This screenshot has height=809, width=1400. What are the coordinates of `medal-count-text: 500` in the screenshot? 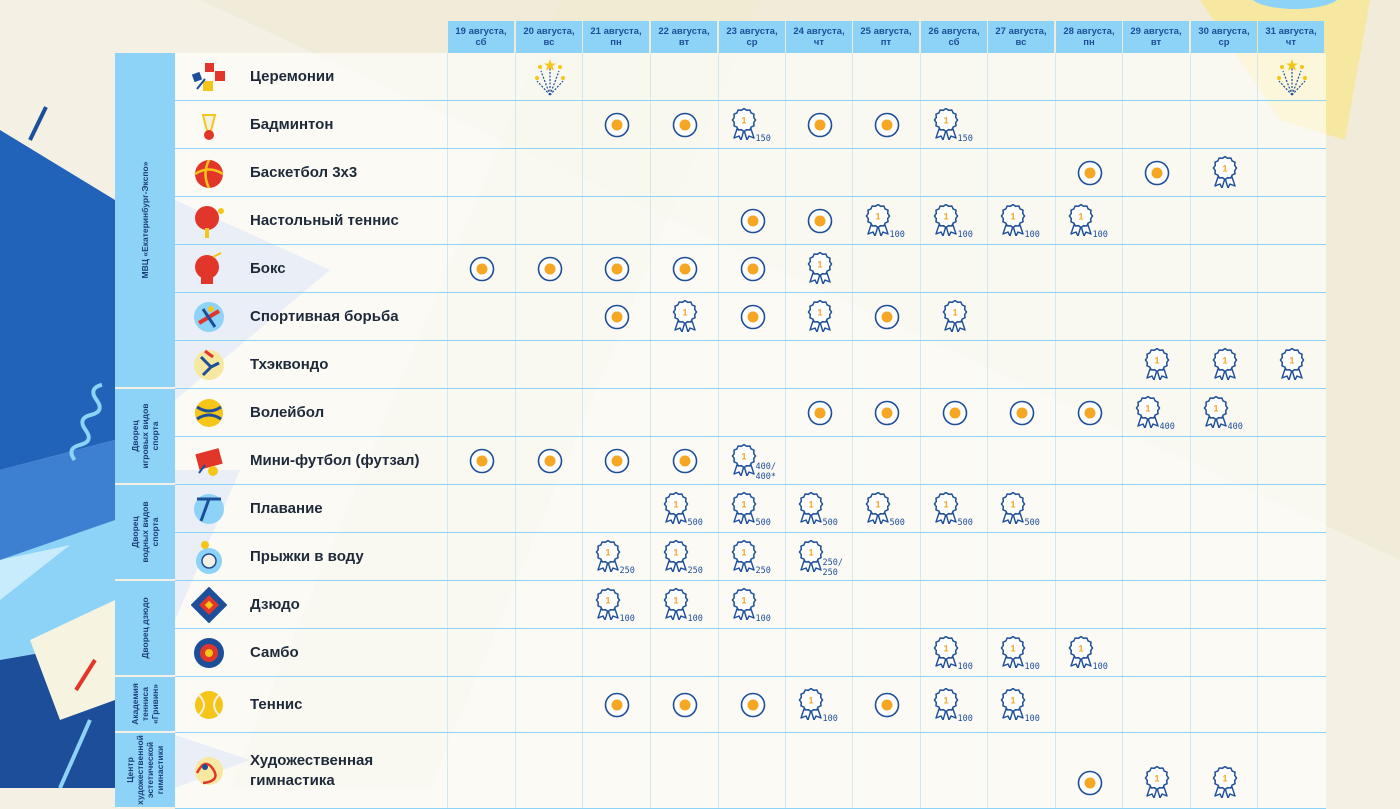 It's located at (897, 523).